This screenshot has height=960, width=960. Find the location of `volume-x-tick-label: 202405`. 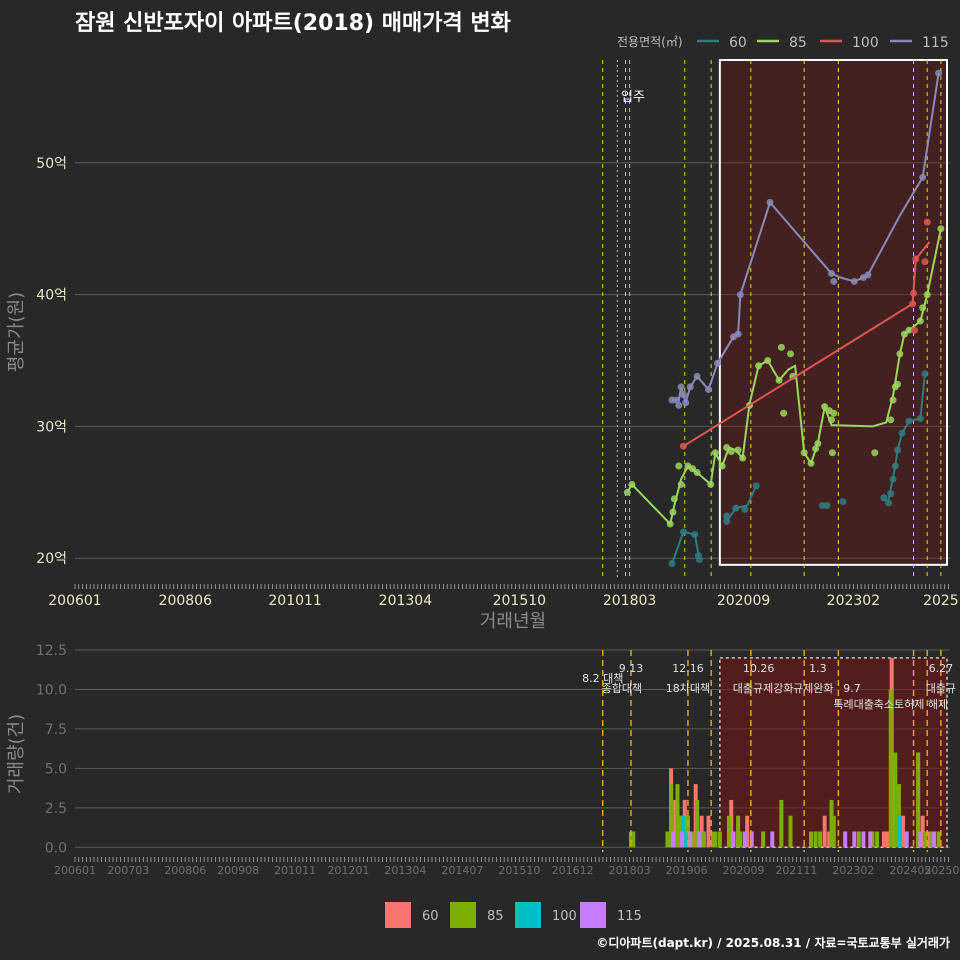

volume-x-tick-label: 202405 is located at coordinates (910, 870).